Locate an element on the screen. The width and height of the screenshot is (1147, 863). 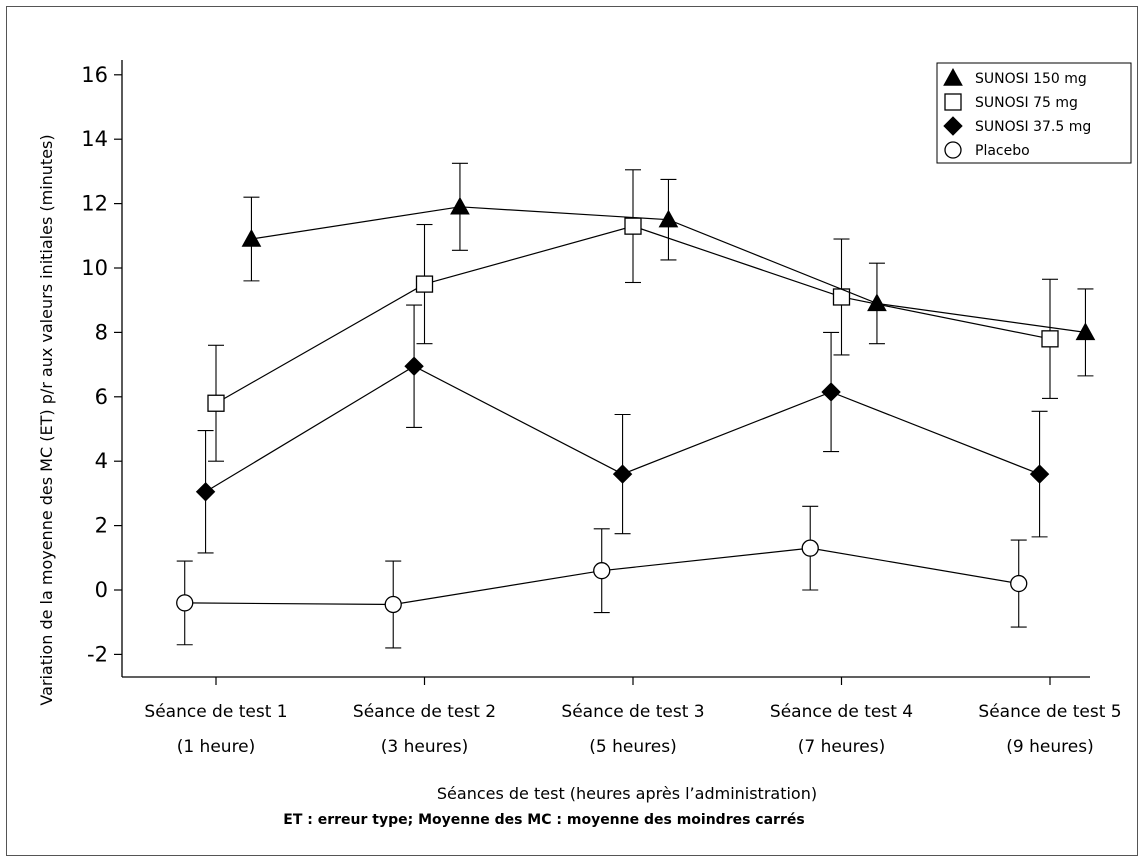
y-tick-label: -2 is located at coordinates (97, 654).